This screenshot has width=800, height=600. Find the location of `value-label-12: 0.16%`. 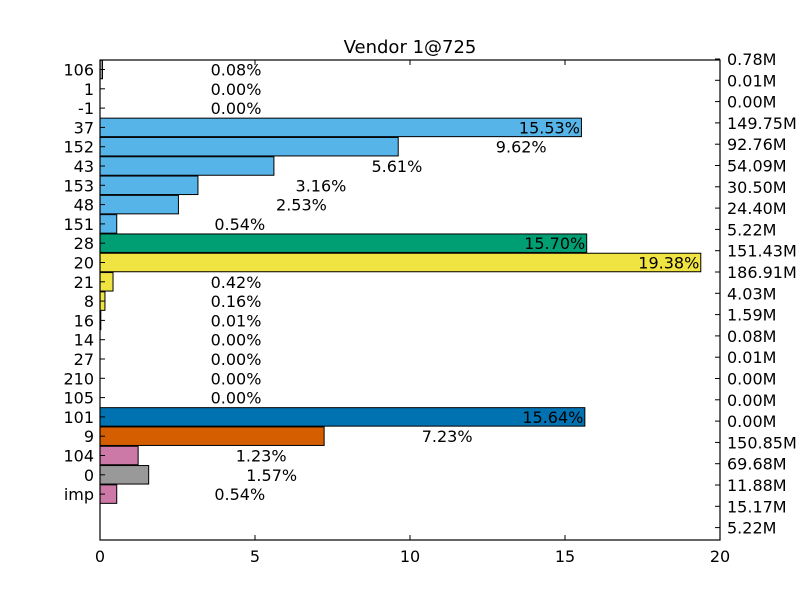

value-label-12: 0.16% is located at coordinates (236, 301).